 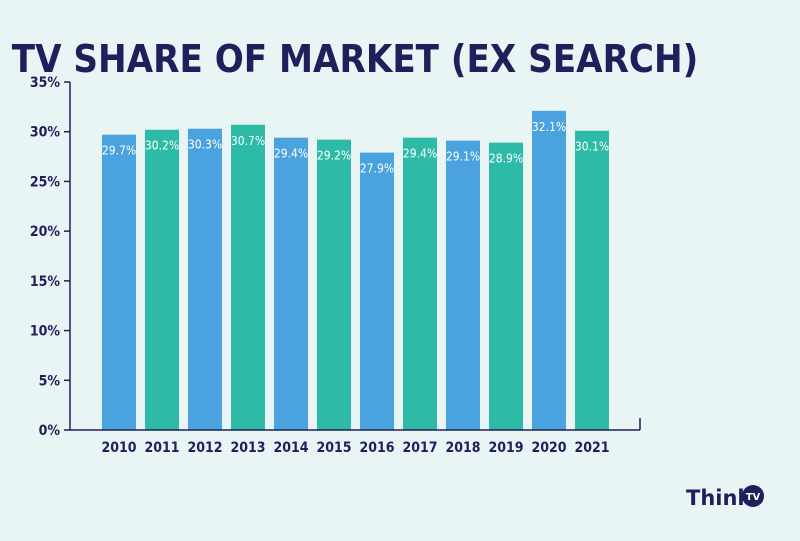 What do you see at coordinates (45, 332) in the screenshot?
I see `y-tick-label: 10%` at bounding box center [45, 332].